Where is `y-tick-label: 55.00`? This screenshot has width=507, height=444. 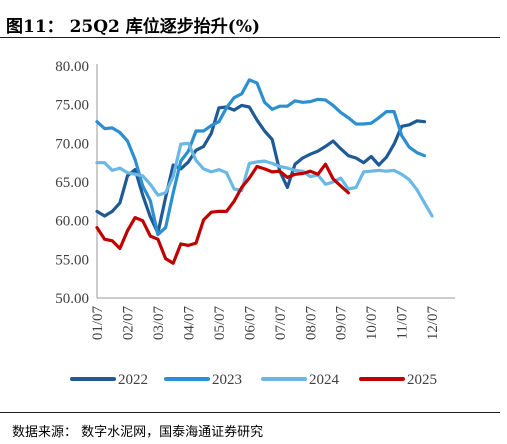
y-tick-label: 55.00 is located at coordinates (72, 260).